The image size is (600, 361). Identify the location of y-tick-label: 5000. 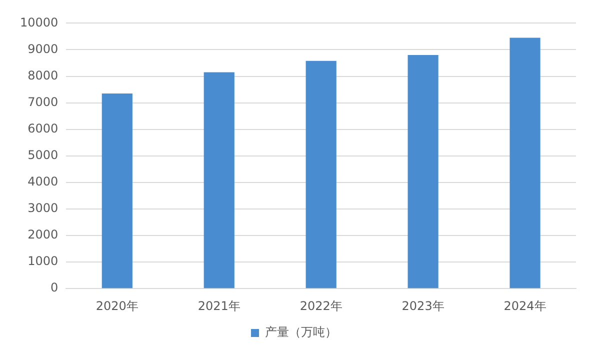
(43, 155).